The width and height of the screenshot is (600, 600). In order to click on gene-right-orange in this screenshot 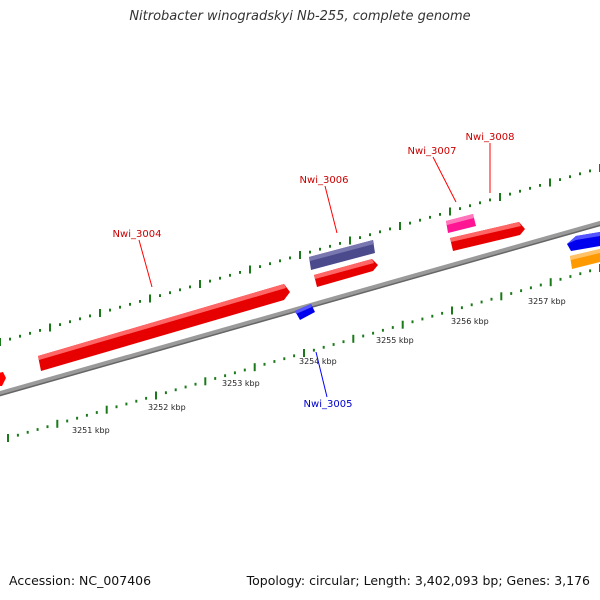, I will do `click(585, 259)`.